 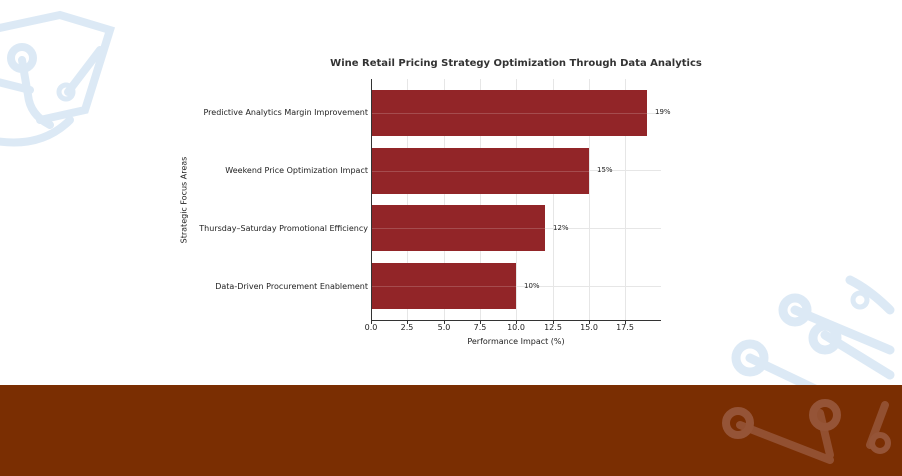 I want to click on circuit-decoration-top-left, so click(x=58, y=78).